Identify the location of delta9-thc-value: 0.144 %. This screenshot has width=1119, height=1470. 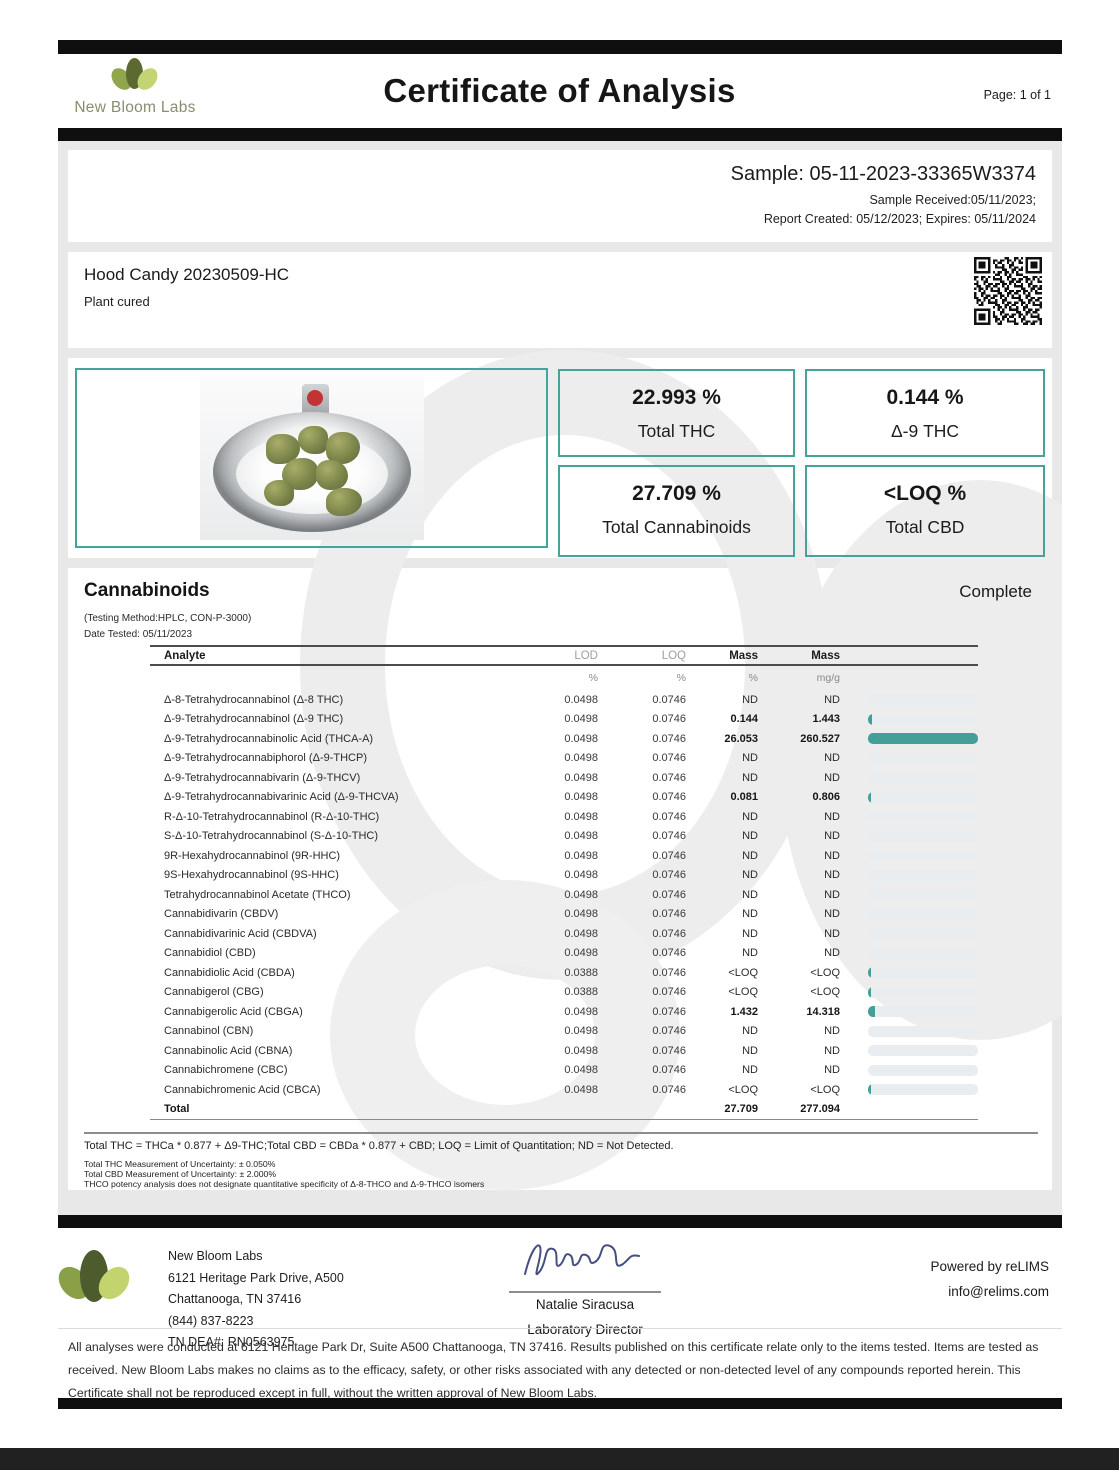
(925, 397).